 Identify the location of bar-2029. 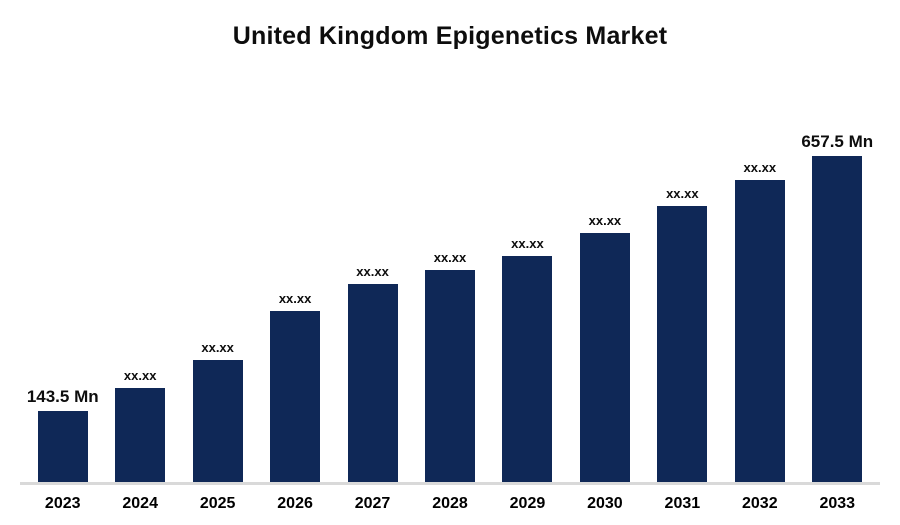
(527, 369).